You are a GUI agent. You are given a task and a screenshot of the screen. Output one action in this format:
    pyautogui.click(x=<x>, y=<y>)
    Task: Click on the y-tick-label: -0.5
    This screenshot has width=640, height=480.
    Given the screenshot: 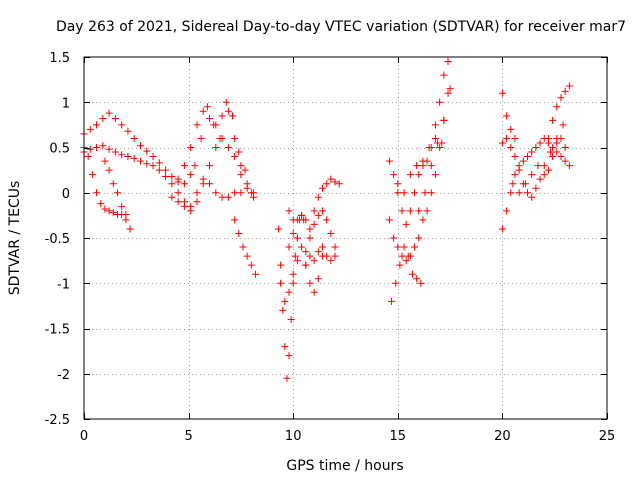 What is the action you would take?
    pyautogui.click(x=57, y=239)
    